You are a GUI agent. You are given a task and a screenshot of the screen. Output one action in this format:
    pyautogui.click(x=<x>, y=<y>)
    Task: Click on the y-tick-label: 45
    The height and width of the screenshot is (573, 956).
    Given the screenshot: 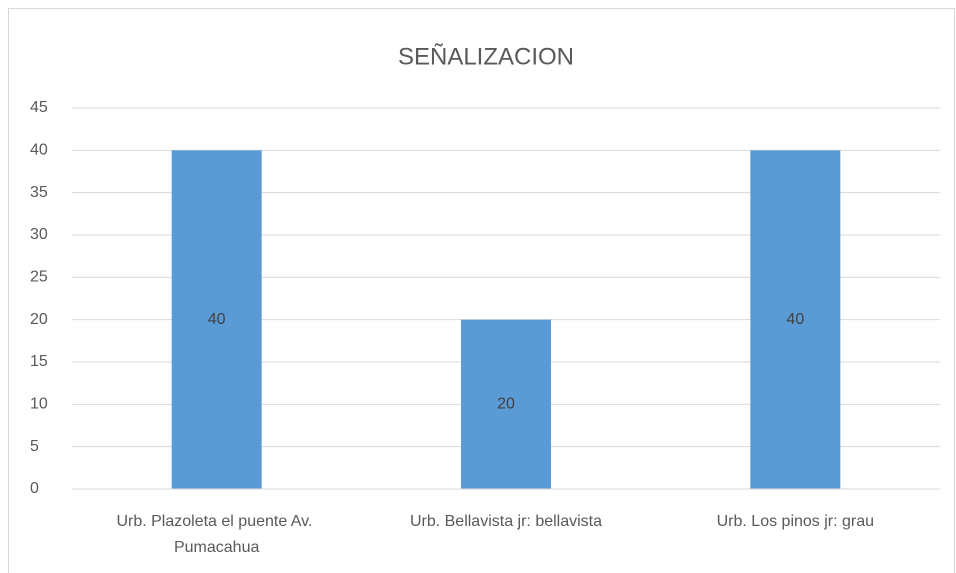 What is the action you would take?
    pyautogui.click(x=39, y=107)
    